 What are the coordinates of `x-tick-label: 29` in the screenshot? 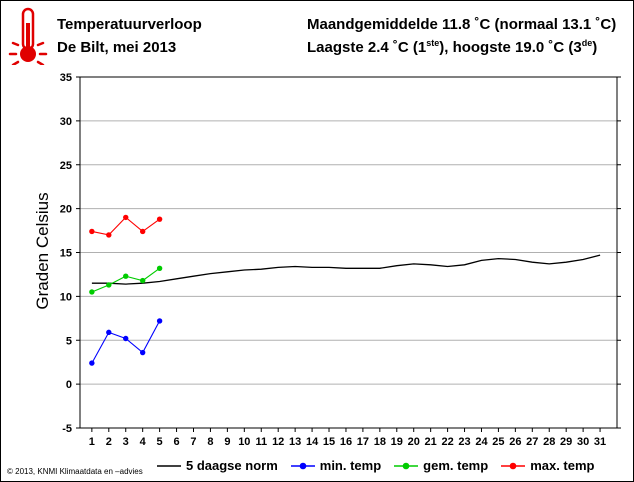 It's located at (566, 442).